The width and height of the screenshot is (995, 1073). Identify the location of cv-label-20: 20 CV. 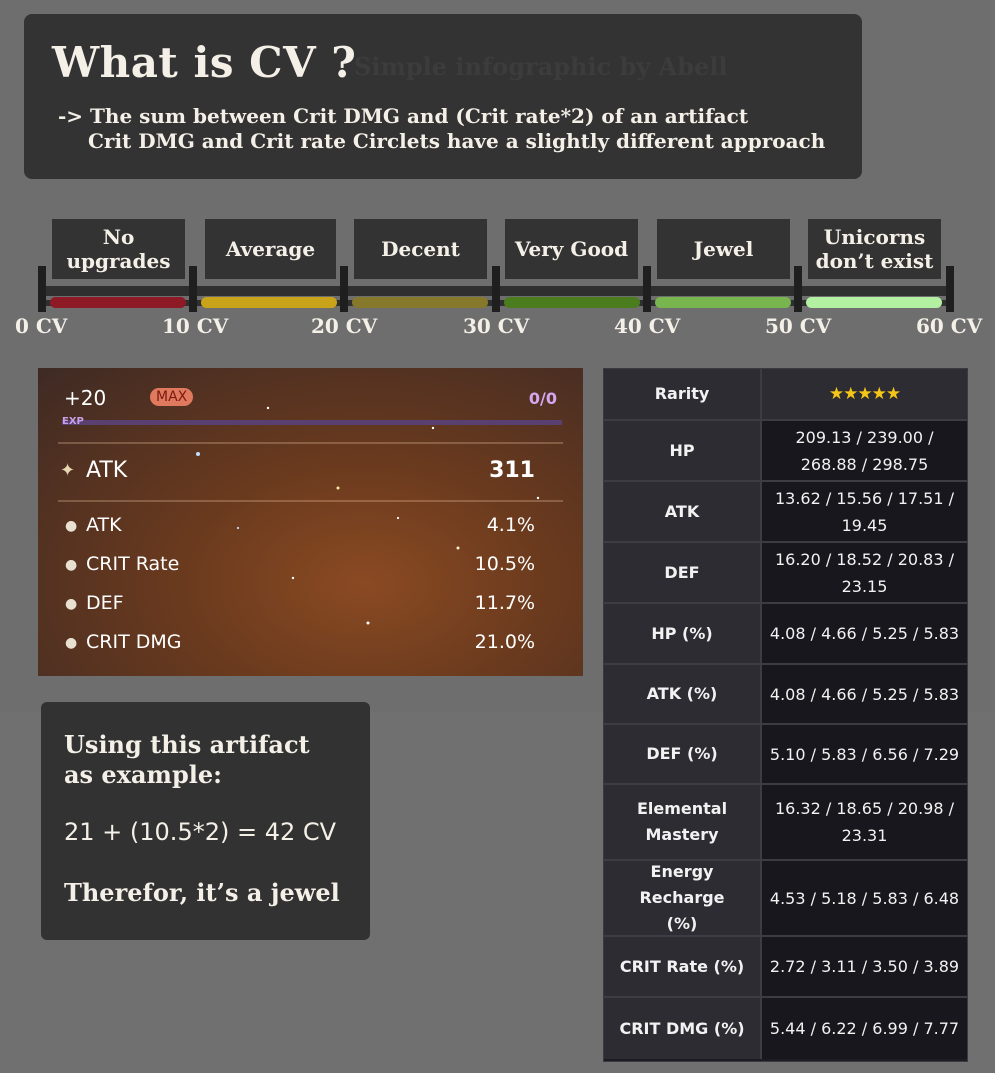
(344, 326).